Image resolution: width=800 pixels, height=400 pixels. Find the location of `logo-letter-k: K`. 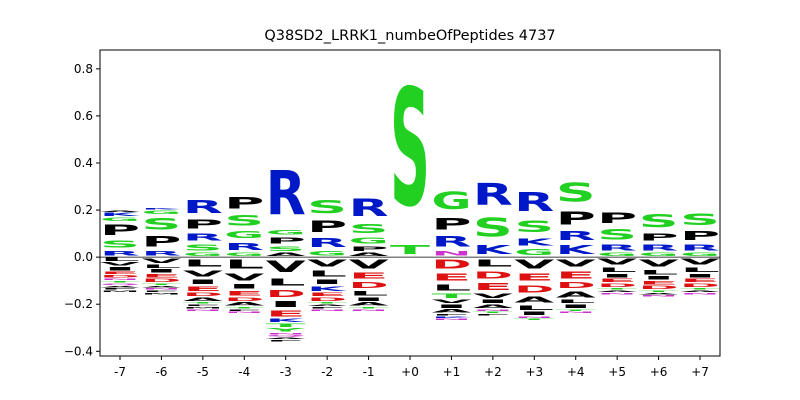

logo-letter-k: K is located at coordinates (120, 214).